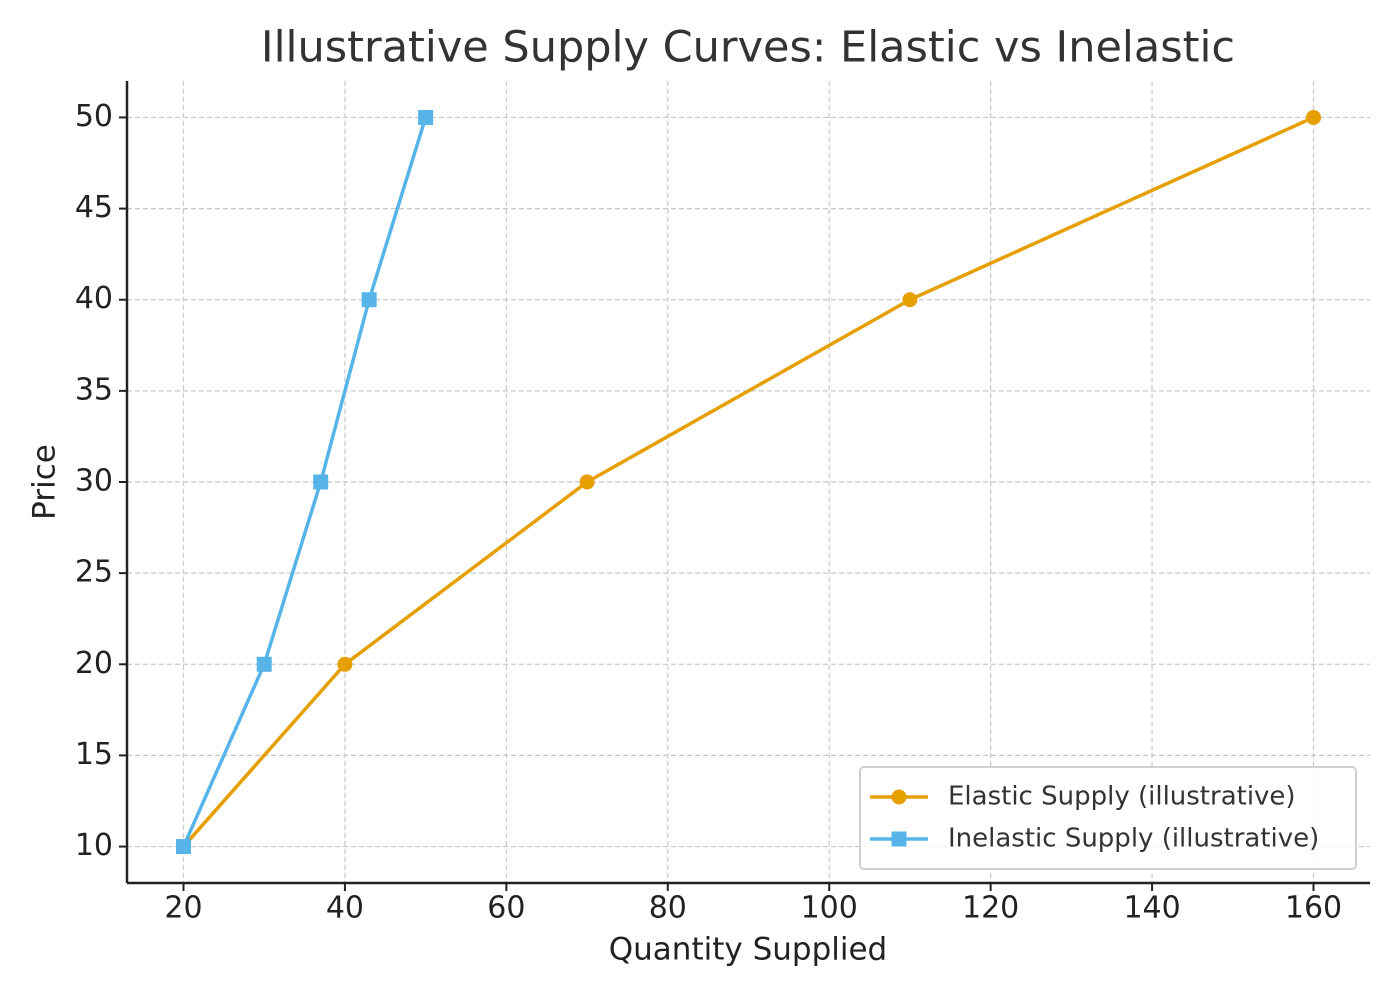 The height and width of the screenshot is (1000, 1400). What do you see at coordinates (183, 908) in the screenshot?
I see `x-tick-label: 20` at bounding box center [183, 908].